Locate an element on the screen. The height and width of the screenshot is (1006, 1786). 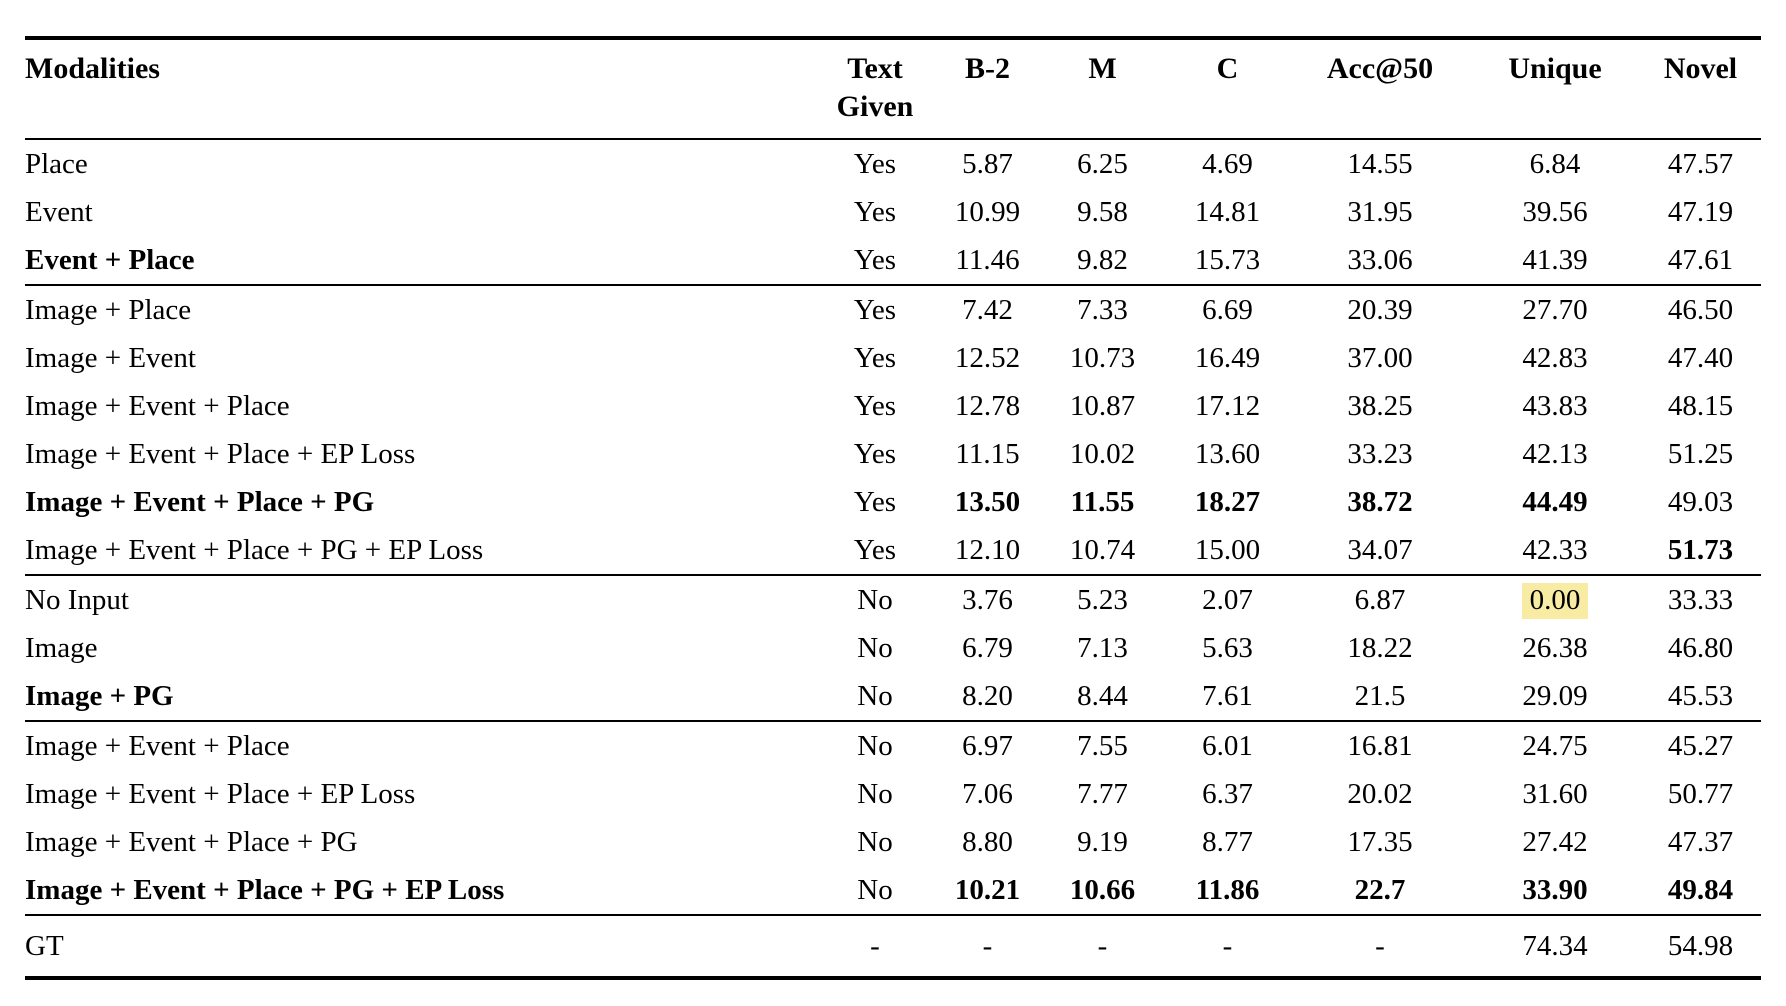
cell-modality: Image + Event is located at coordinates (110, 357).